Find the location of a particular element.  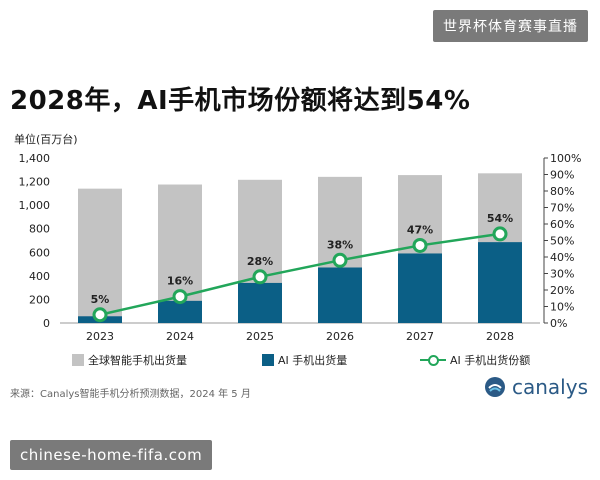

x-tick-label: 2025 is located at coordinates (260, 336).